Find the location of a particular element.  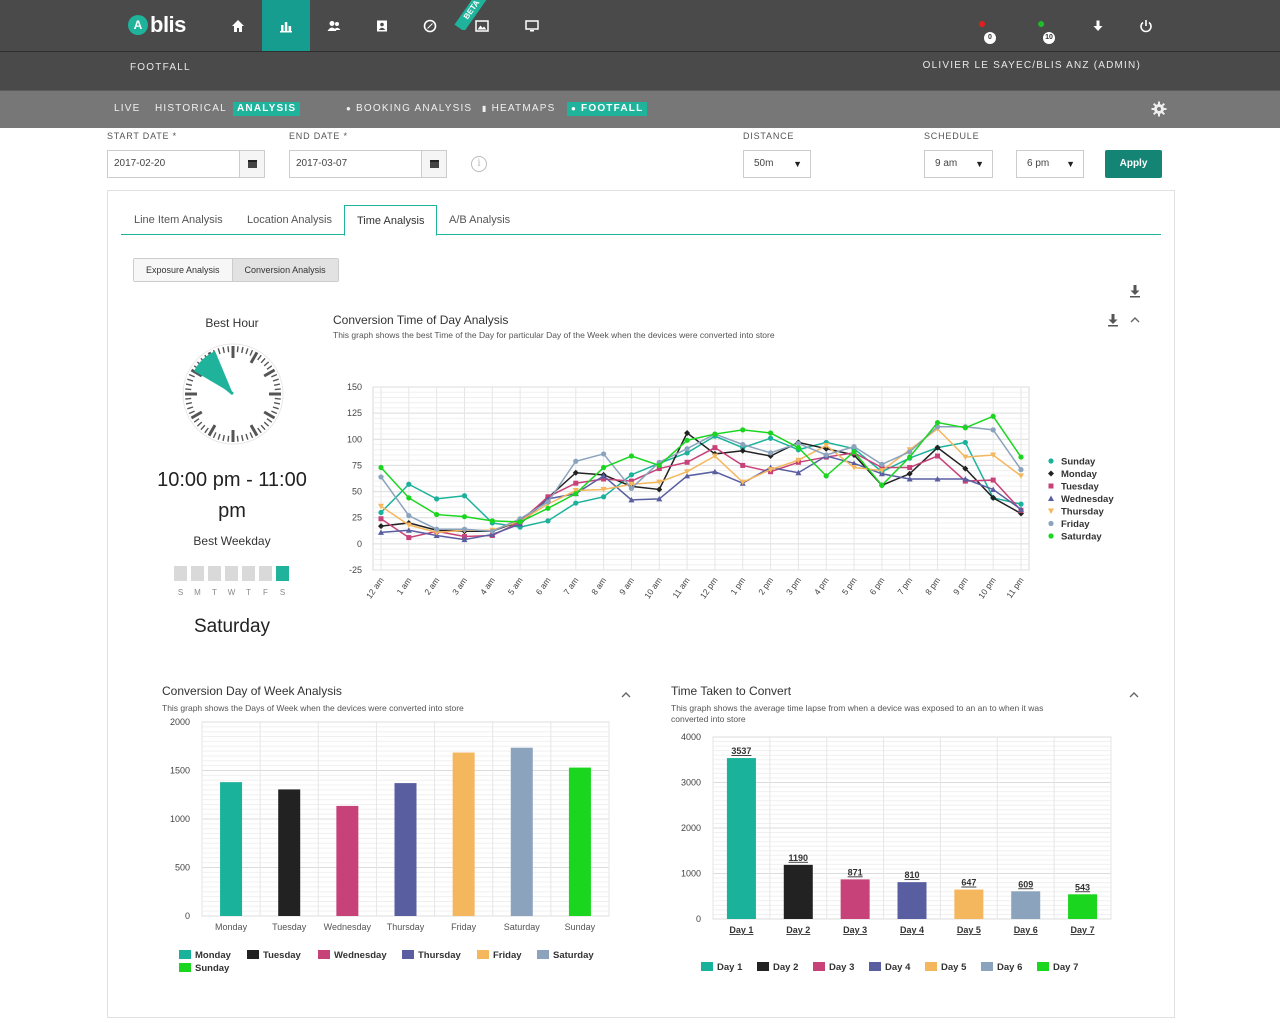

bar-value-label: 810 is located at coordinates (911, 875).